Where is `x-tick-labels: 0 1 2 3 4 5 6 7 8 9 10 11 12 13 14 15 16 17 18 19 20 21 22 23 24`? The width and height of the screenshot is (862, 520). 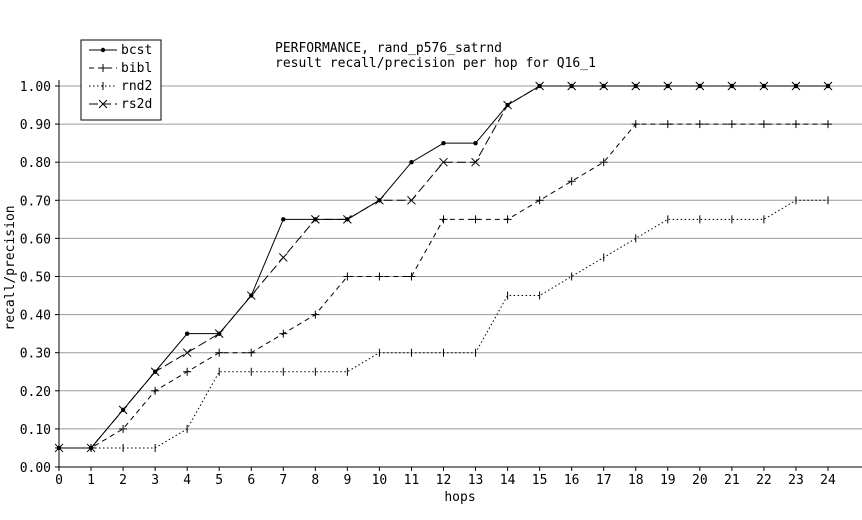 x-tick-labels: 0 1 2 3 4 5 6 7 8 9 10 11 12 13 14 15 16 17 18 19 20 21 22 23 24 is located at coordinates (445, 477).